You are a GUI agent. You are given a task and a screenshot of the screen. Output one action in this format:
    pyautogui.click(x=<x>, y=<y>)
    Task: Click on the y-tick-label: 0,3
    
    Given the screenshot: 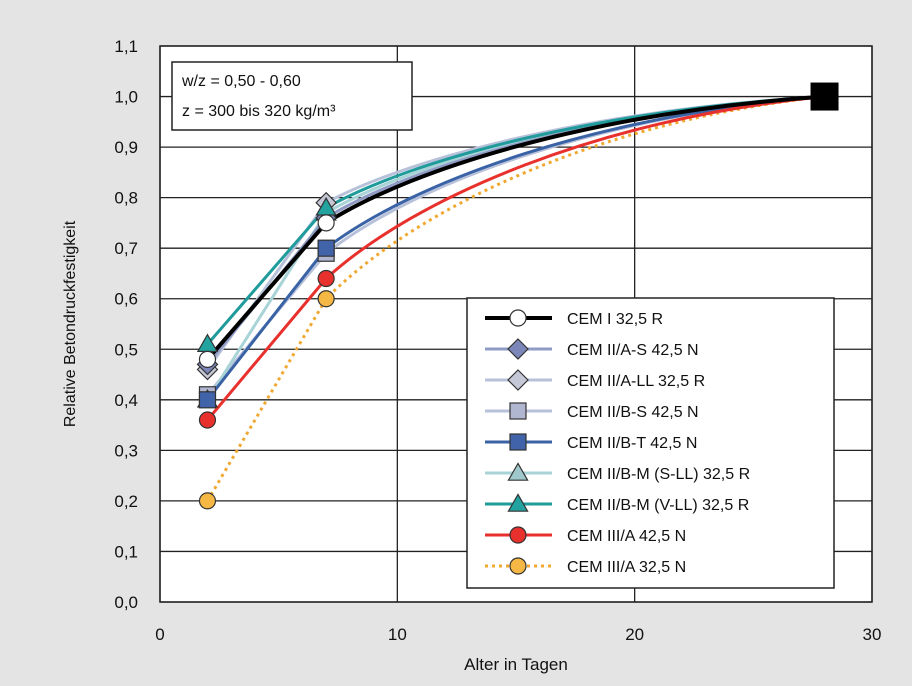 What is the action you would take?
    pyautogui.click(x=126, y=450)
    